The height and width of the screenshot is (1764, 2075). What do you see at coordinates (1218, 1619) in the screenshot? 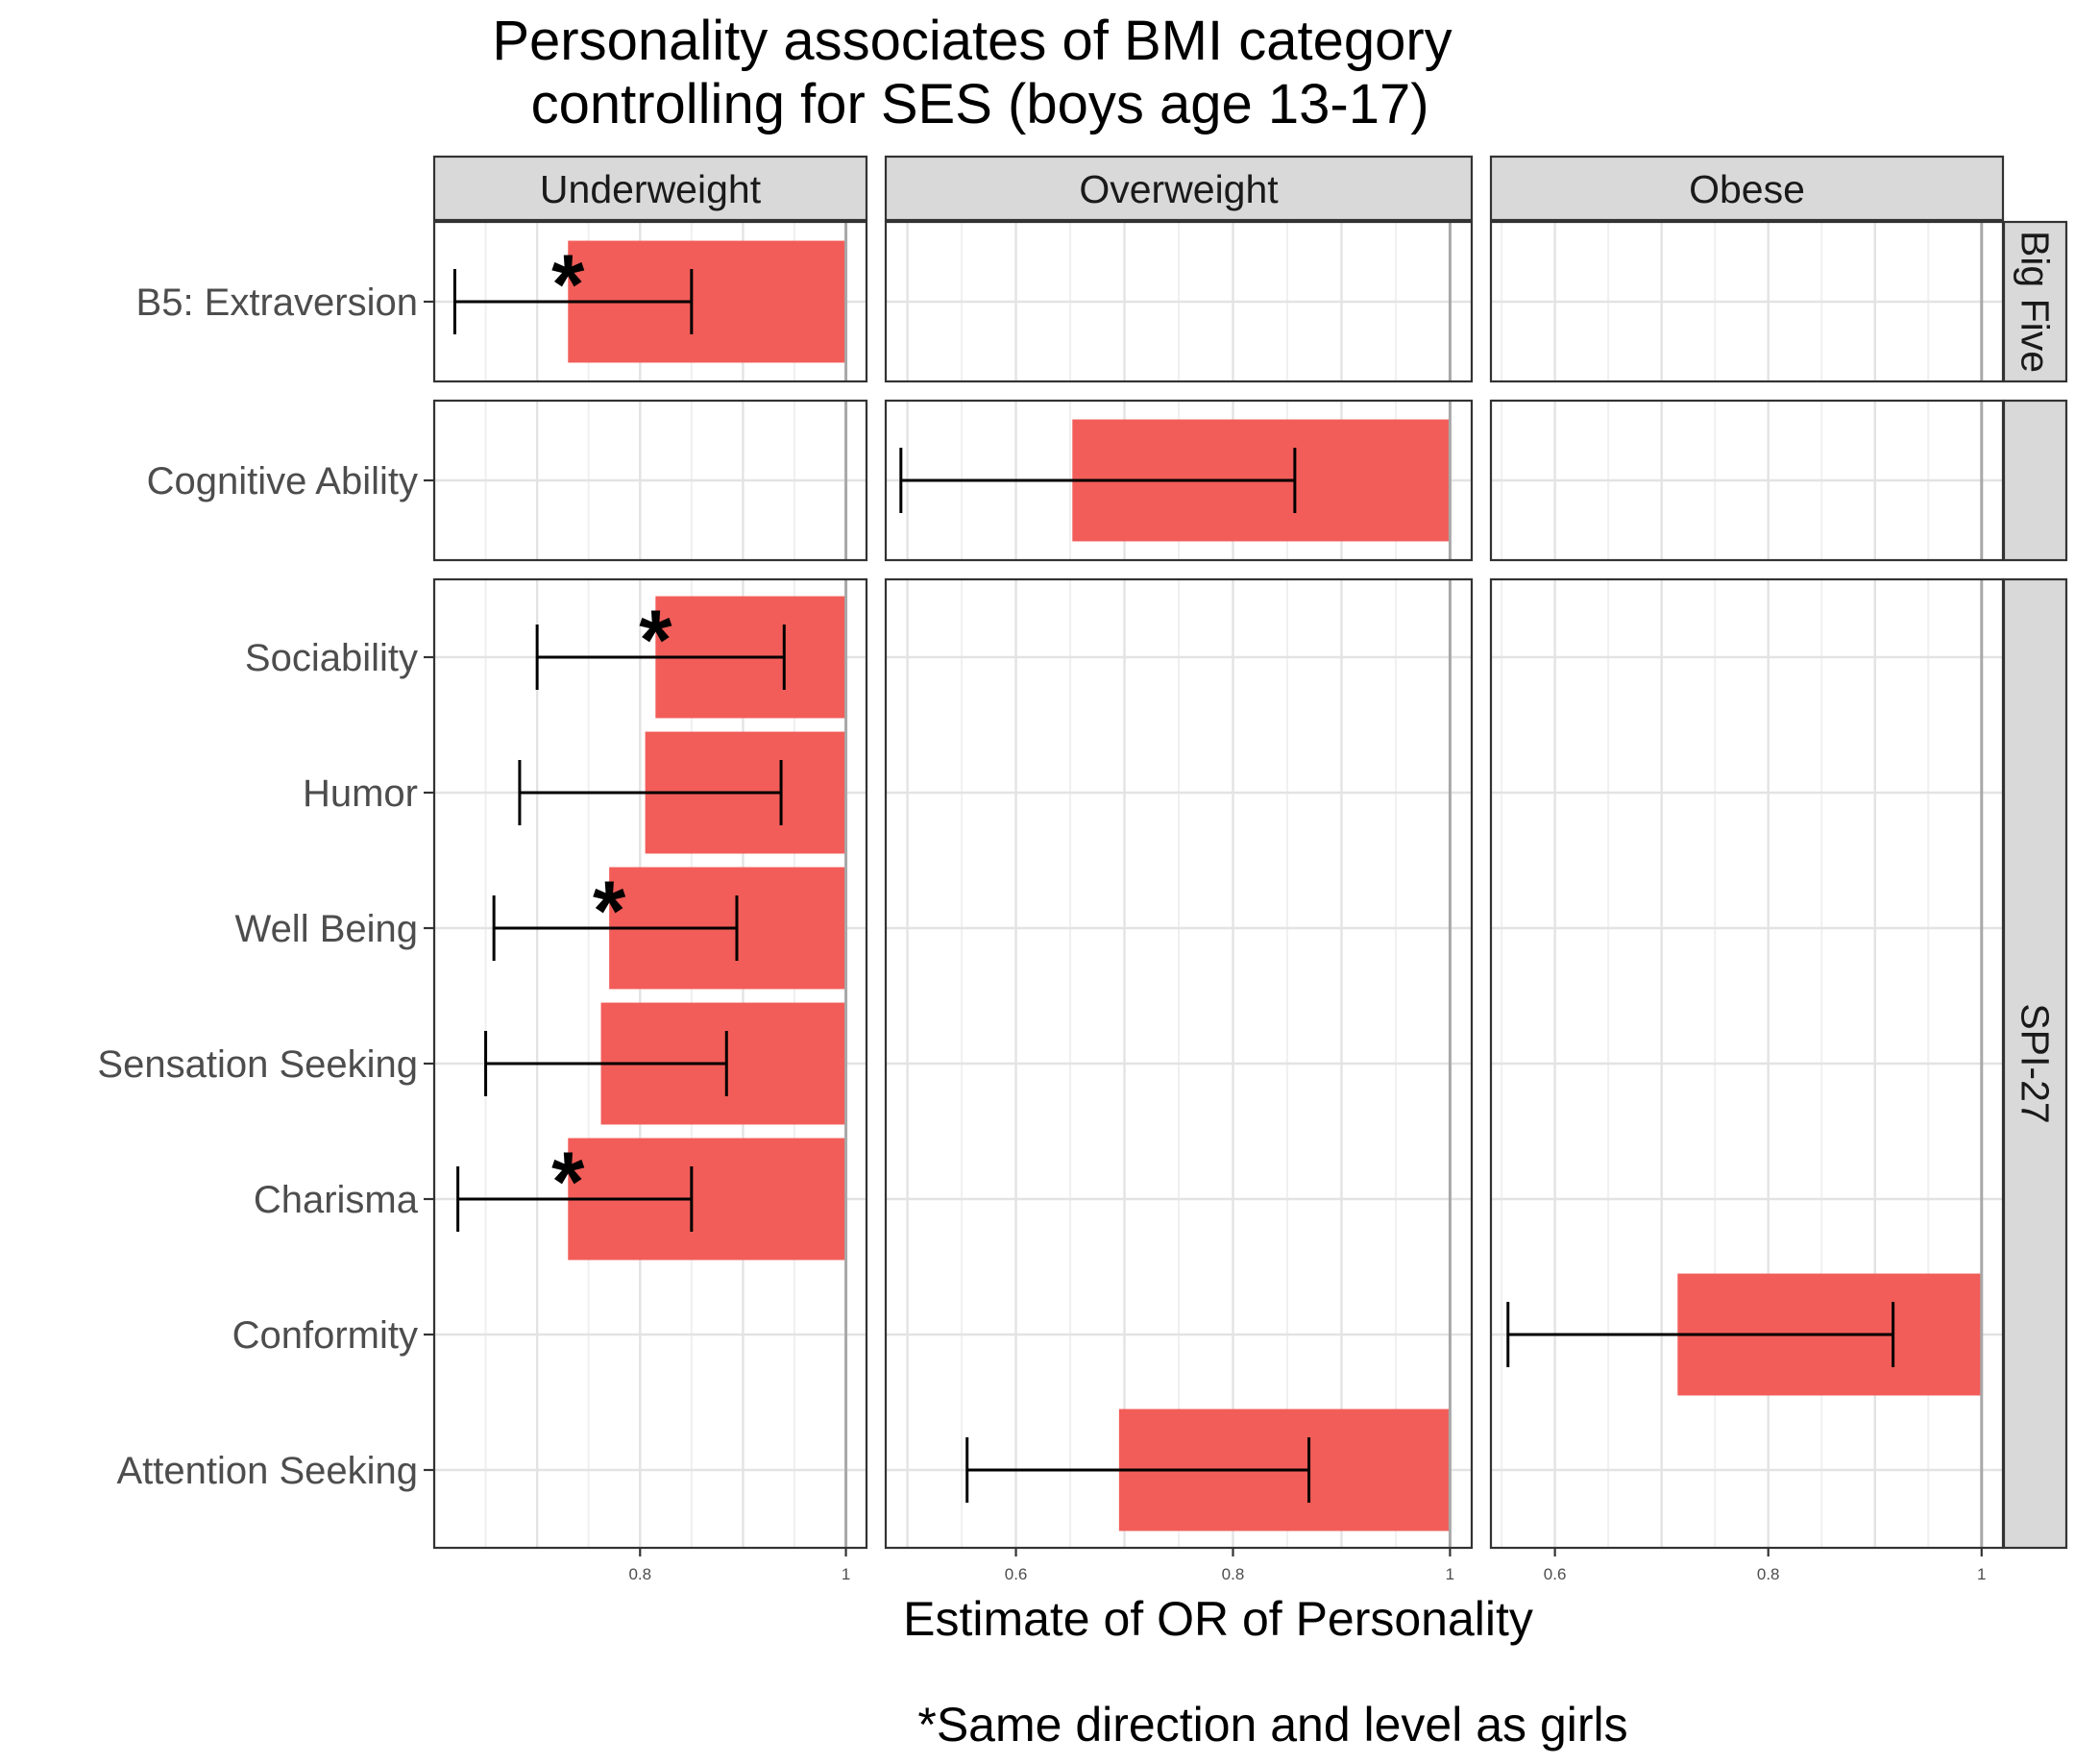
I see `x-axis-label: Estimate of OR of Personality` at bounding box center [1218, 1619].